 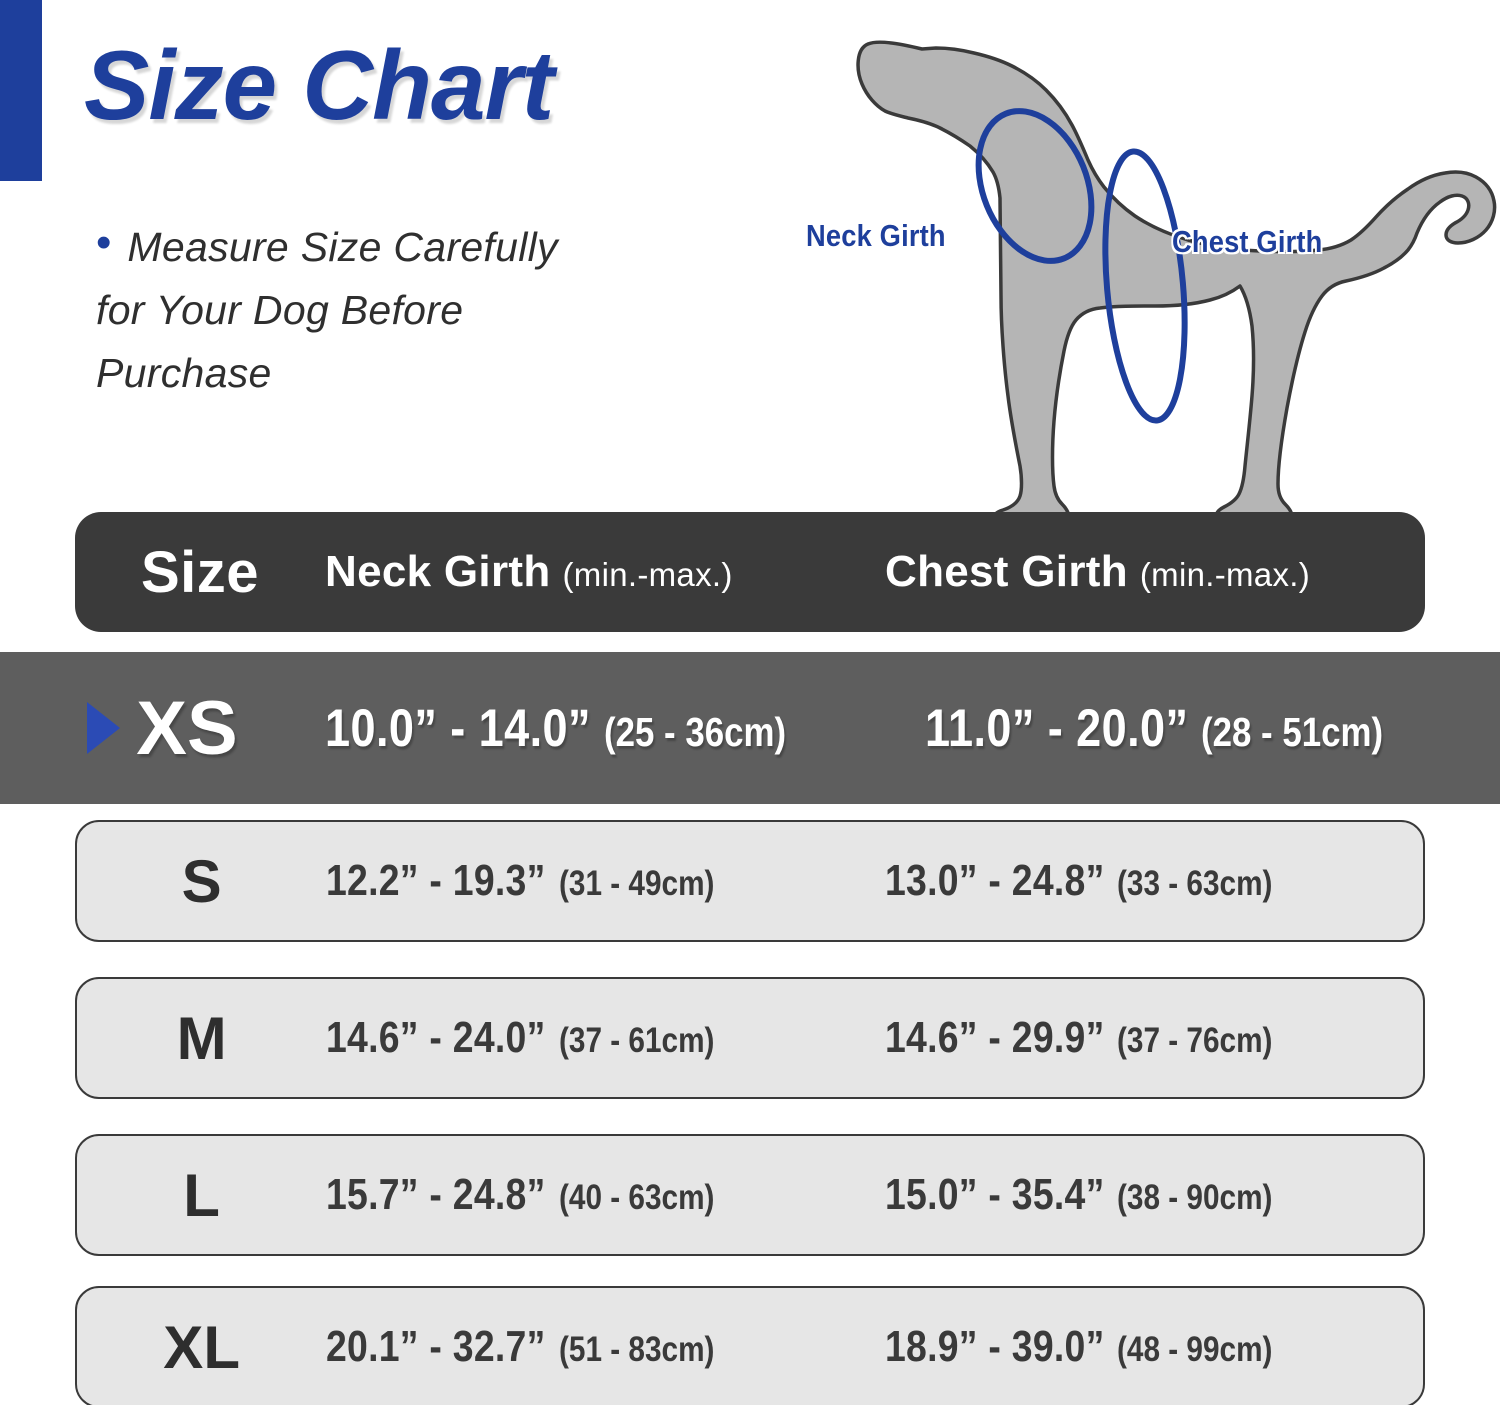 What do you see at coordinates (1247, 241) in the screenshot?
I see `chest-girth-label: Chest Girth` at bounding box center [1247, 241].